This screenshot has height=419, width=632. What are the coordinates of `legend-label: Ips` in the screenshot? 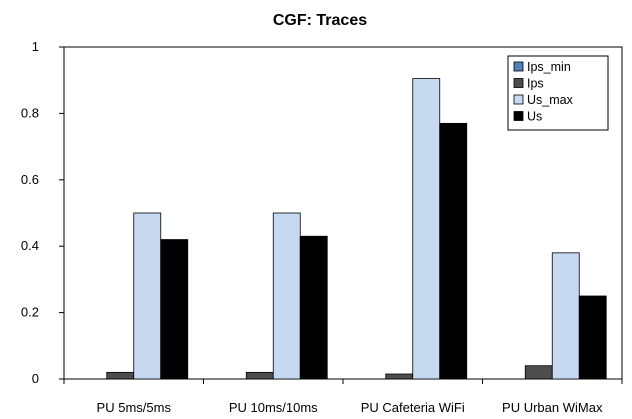 It's located at (535, 84).